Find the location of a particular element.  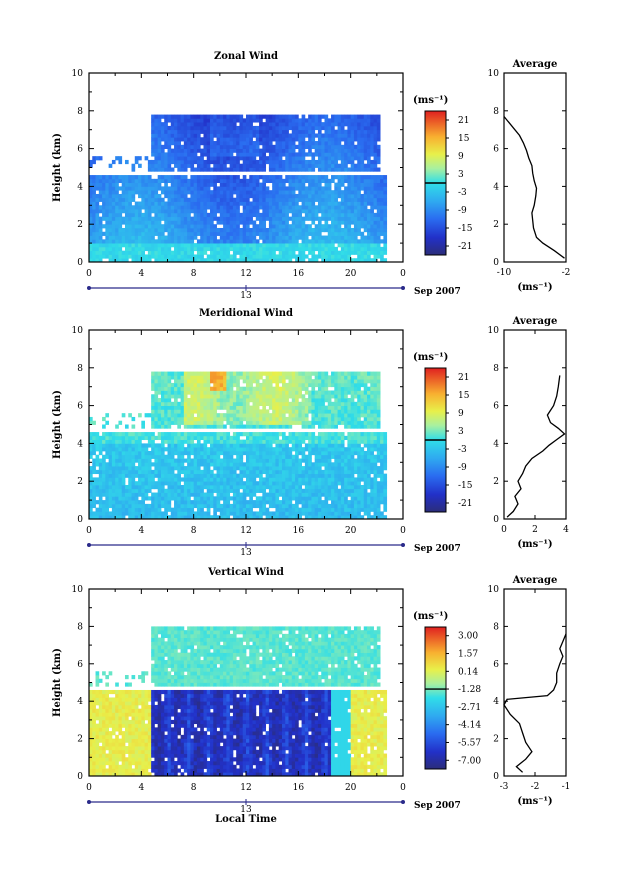

x-tick-label: 8 is located at coordinates (194, 274).